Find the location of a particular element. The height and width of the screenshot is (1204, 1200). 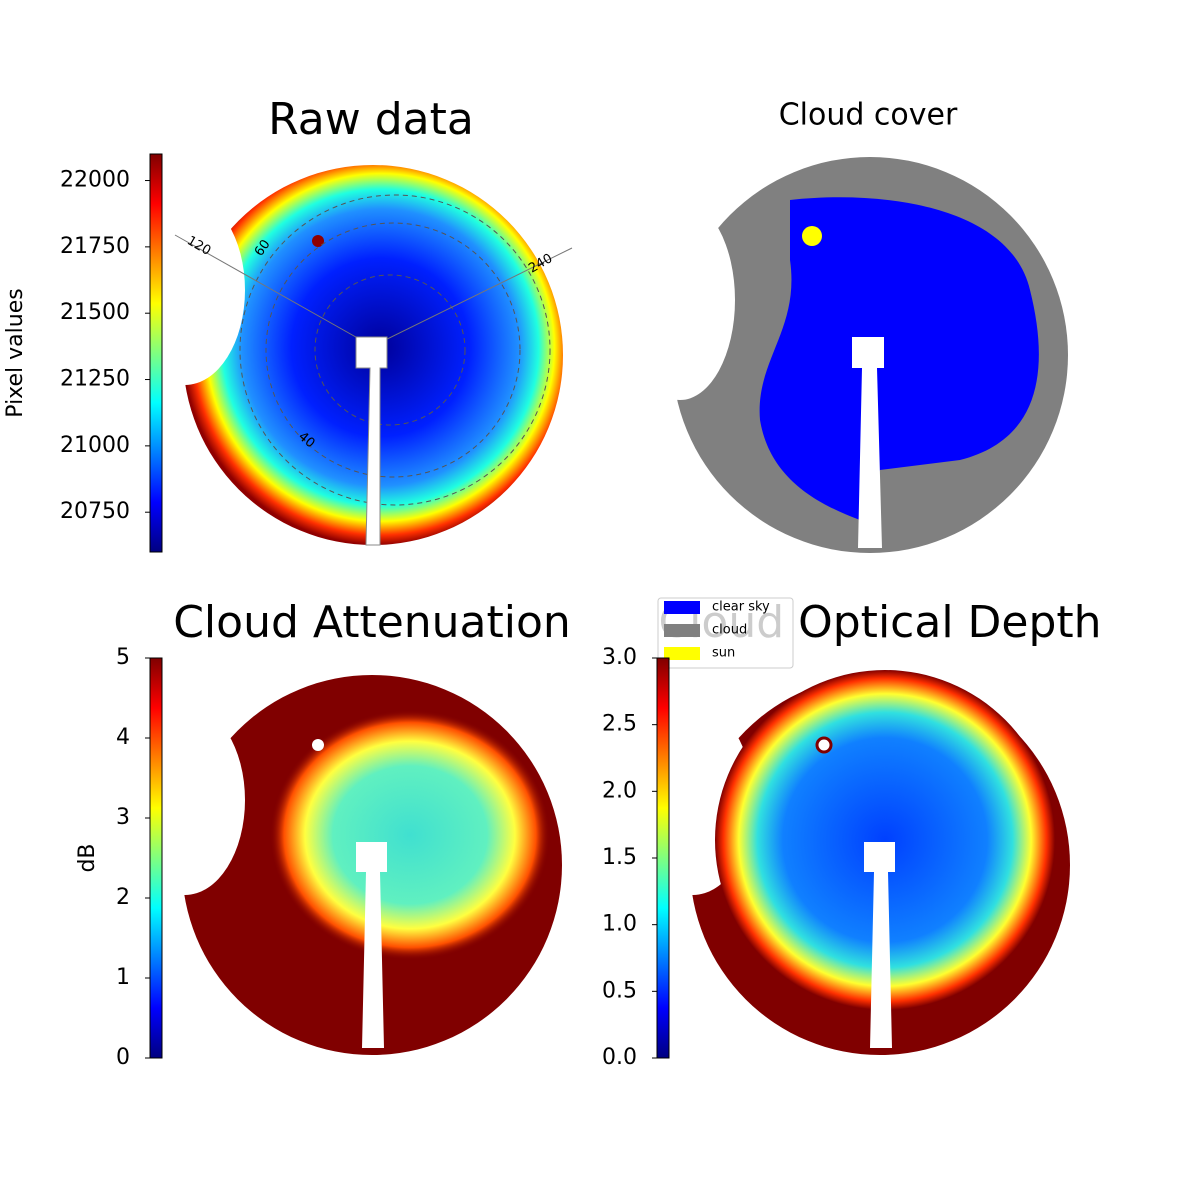

tick-label: 22000 is located at coordinates (95, 180).